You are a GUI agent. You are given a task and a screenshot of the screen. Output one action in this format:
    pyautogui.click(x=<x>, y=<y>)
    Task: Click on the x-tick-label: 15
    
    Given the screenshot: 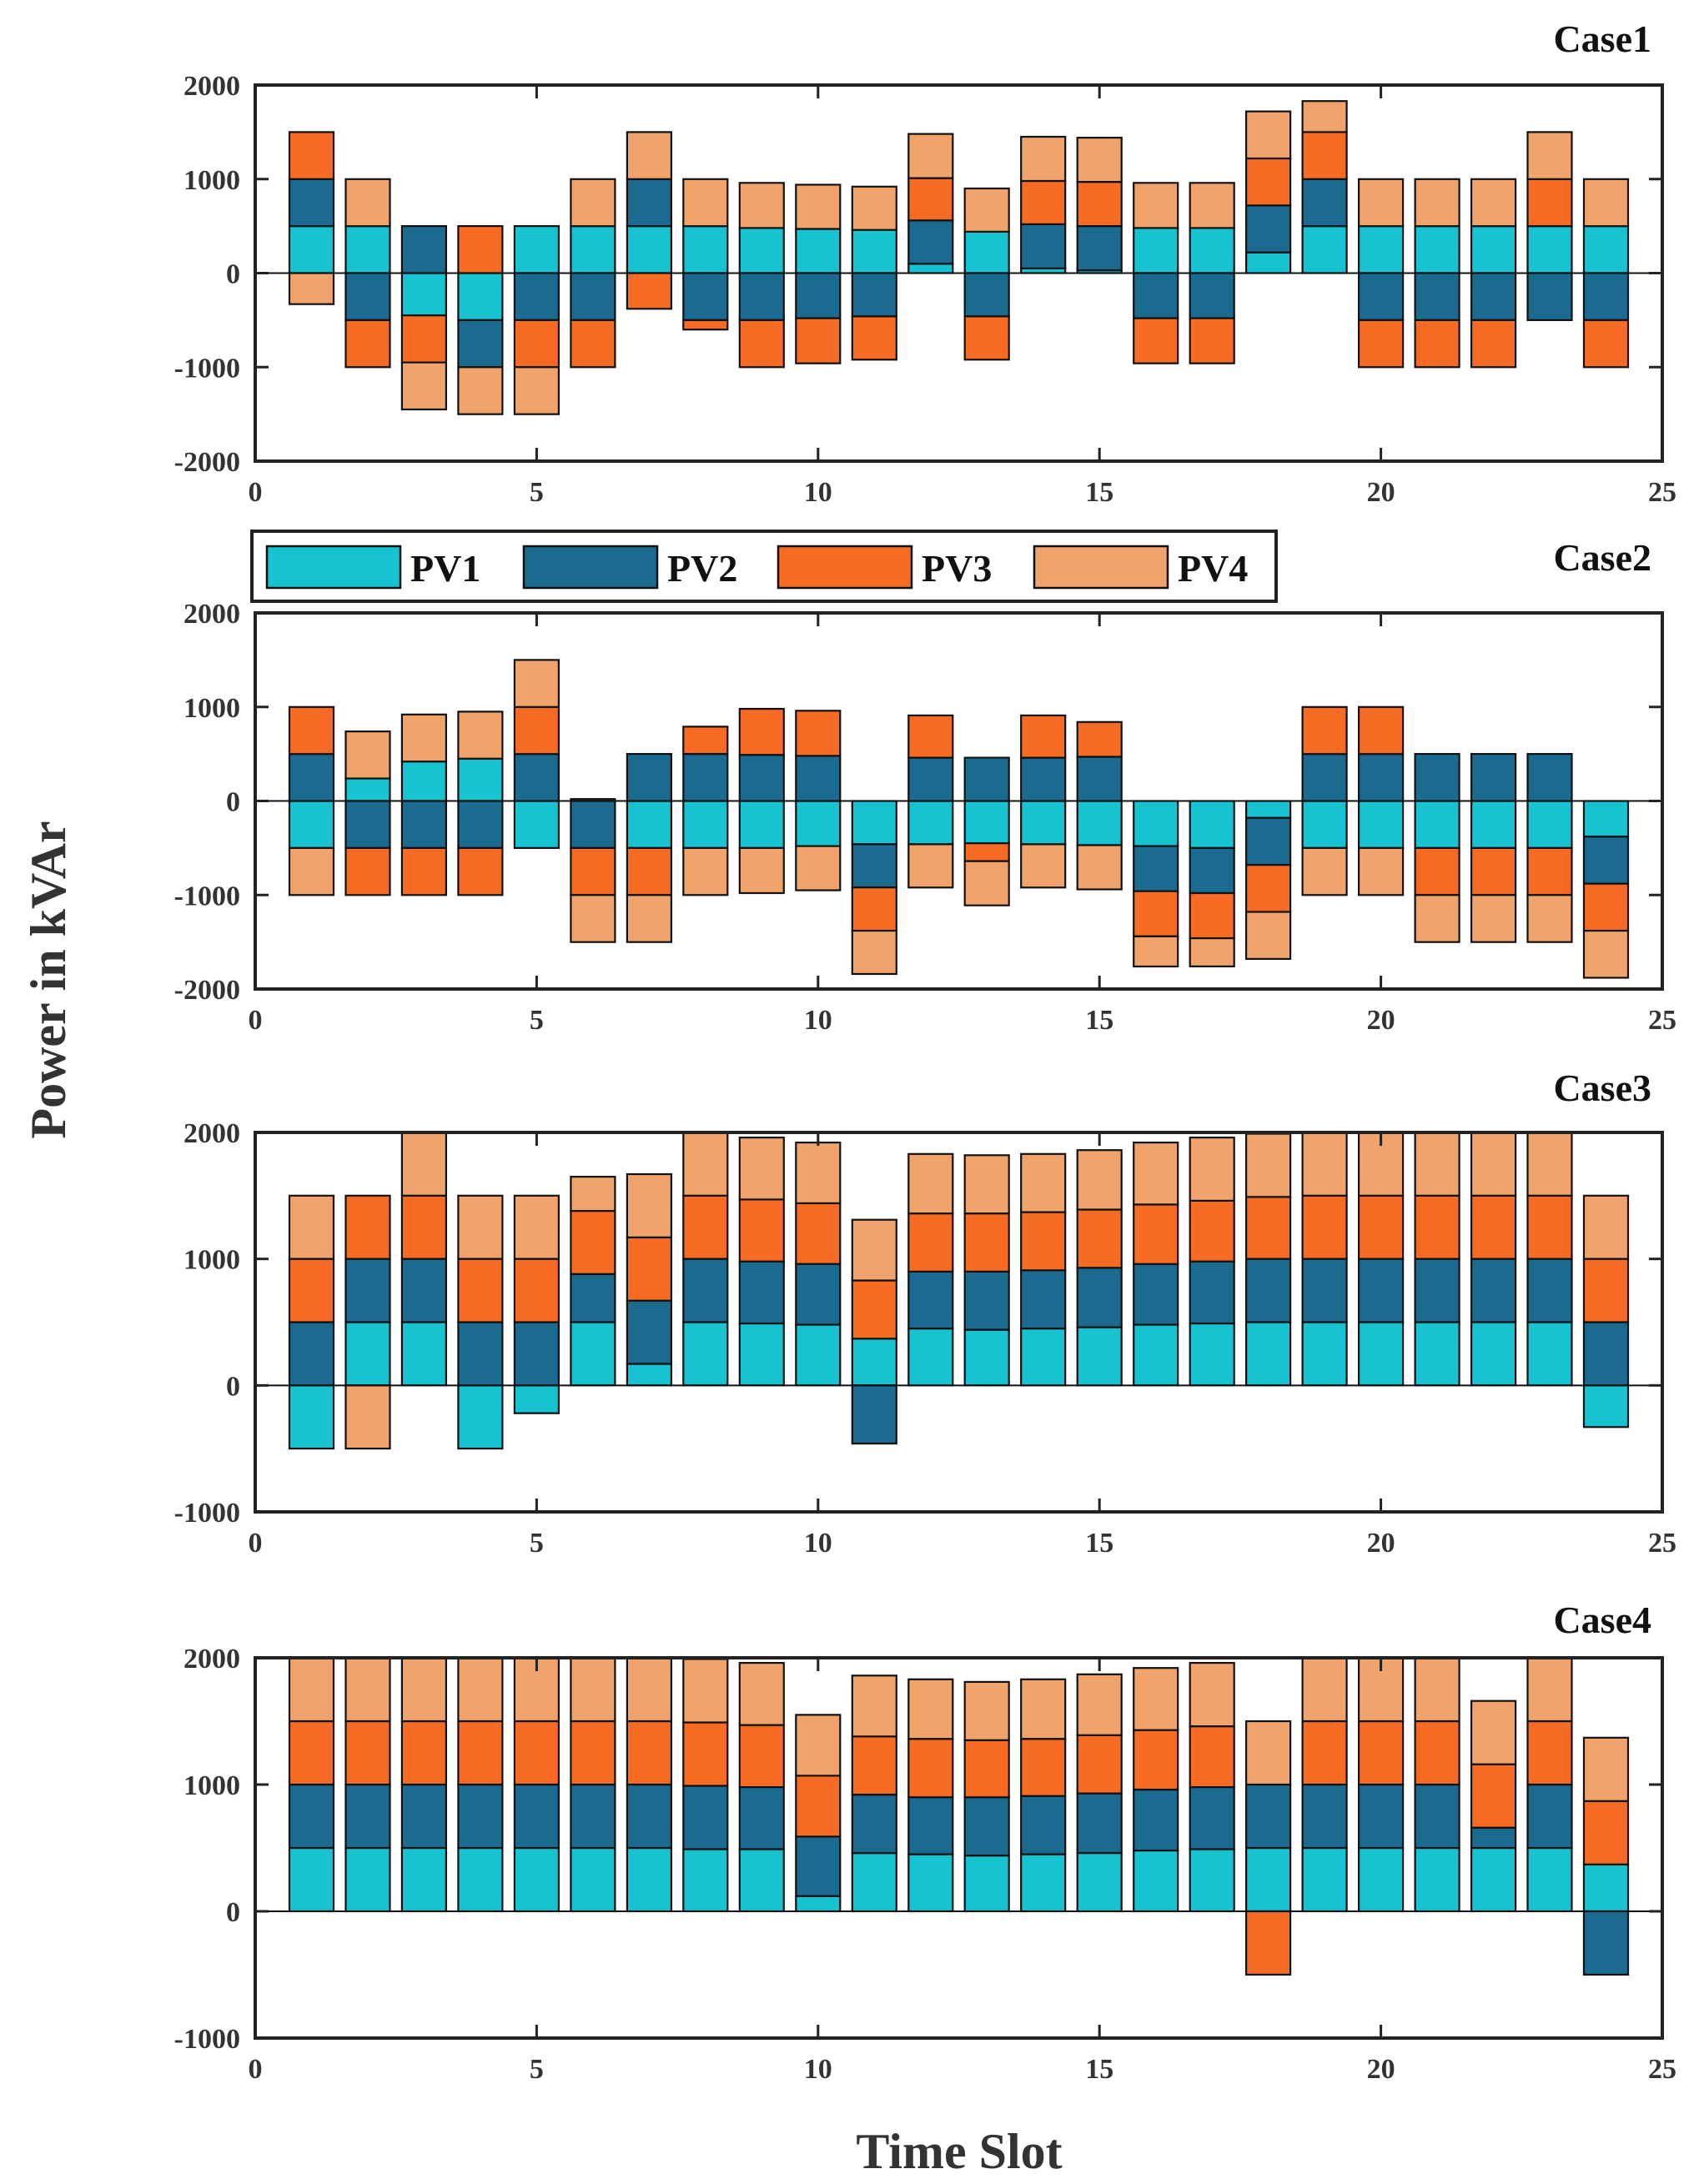 What is the action you would take?
    pyautogui.click(x=1099, y=1543)
    